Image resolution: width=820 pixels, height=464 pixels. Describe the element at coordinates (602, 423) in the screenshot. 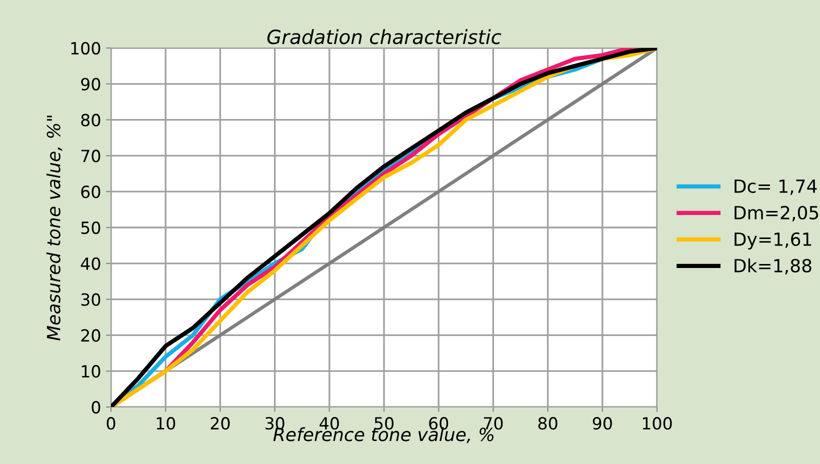

I see `x-tick-label: 90` at that location.